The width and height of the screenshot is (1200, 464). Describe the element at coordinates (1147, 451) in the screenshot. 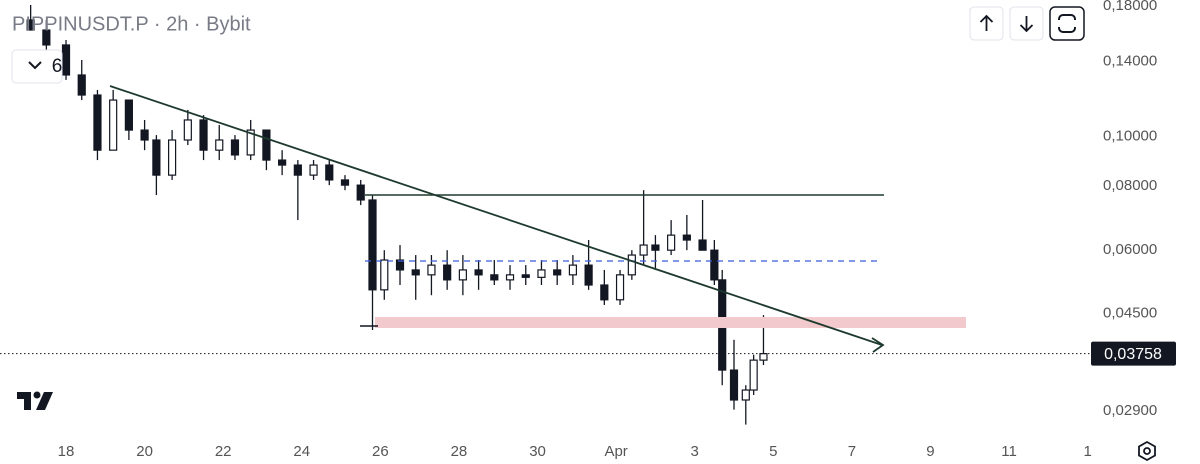

I see `settings-button` at that location.